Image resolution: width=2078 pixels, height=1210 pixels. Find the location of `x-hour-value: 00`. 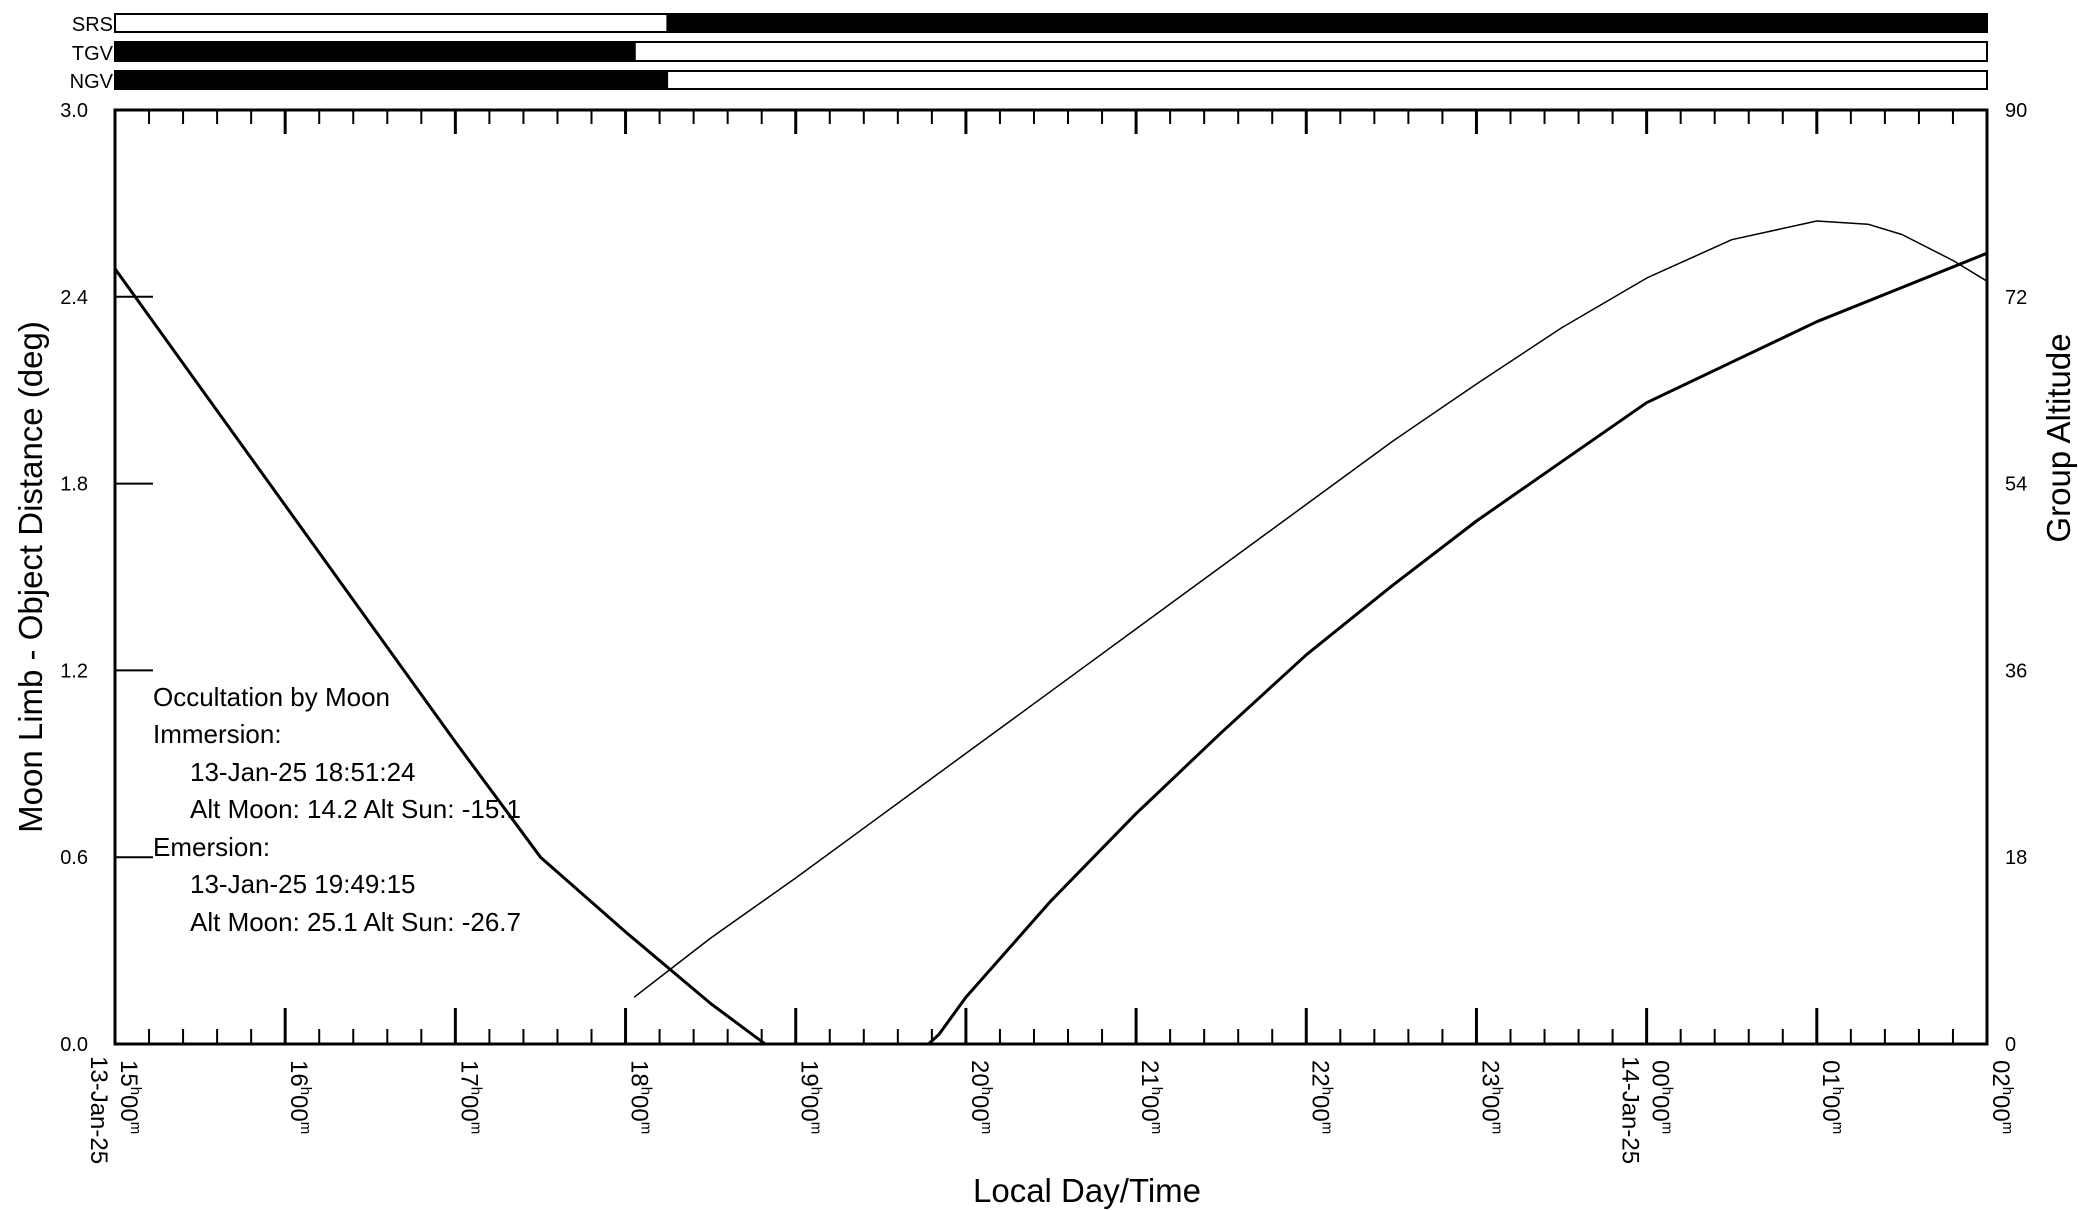

x-hour-value: 00 is located at coordinates (1660, 1073).